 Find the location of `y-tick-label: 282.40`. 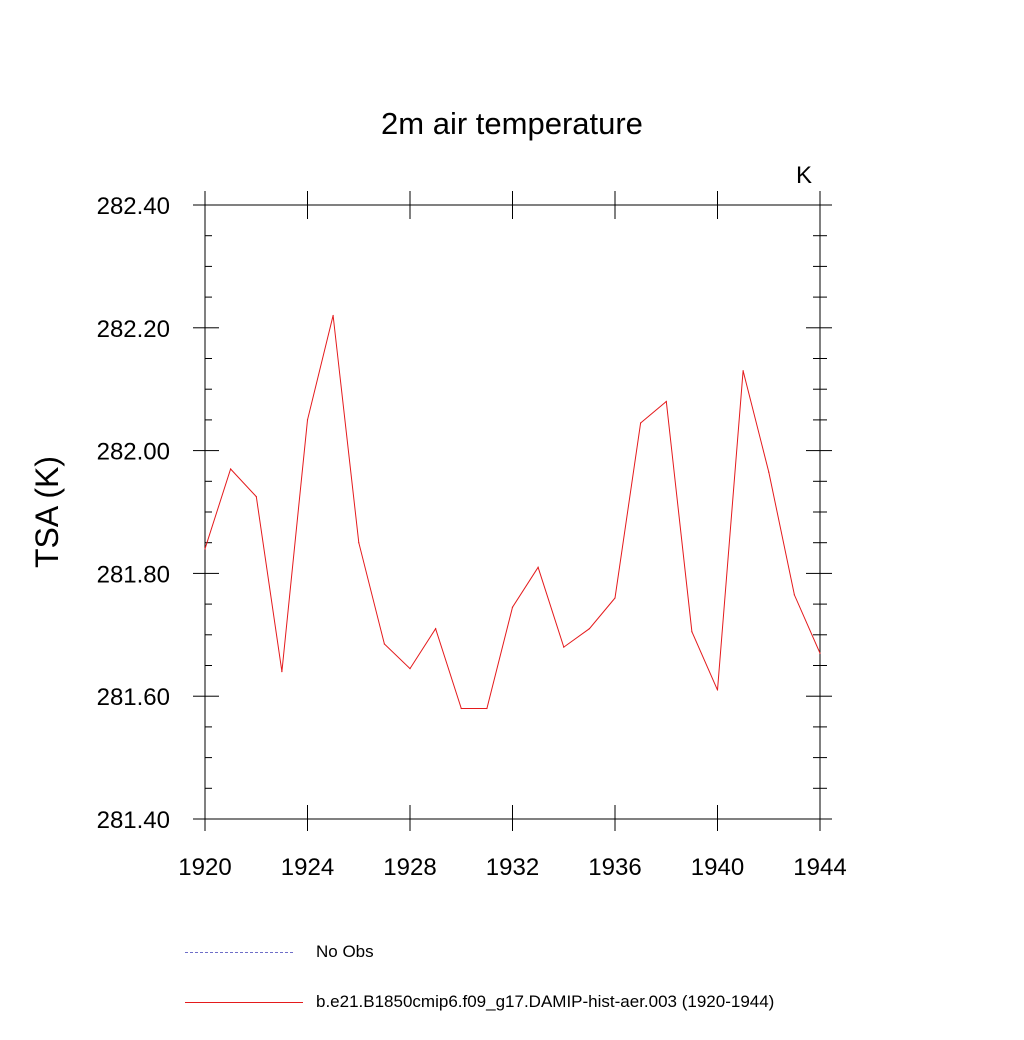

y-tick-label: 282.40 is located at coordinates (133, 206).